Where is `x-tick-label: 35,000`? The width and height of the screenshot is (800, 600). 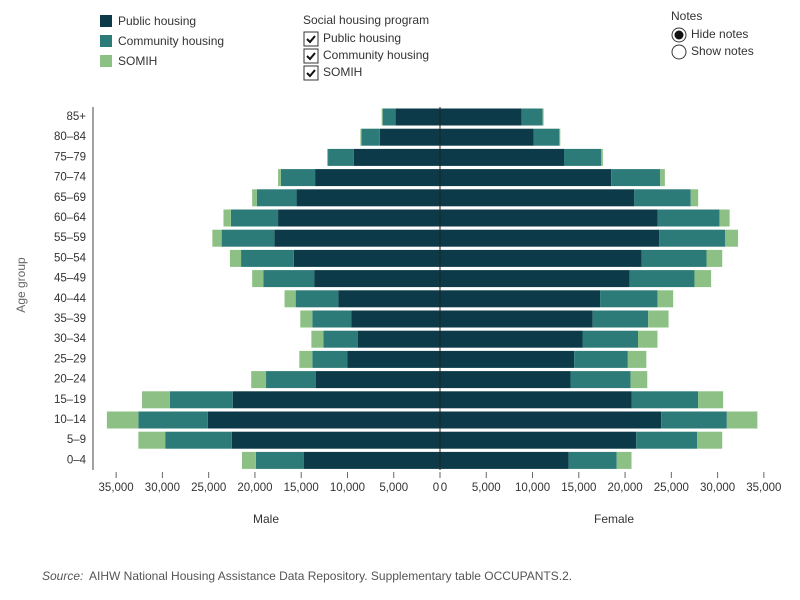 x-tick-label: 35,000 is located at coordinates (116, 488).